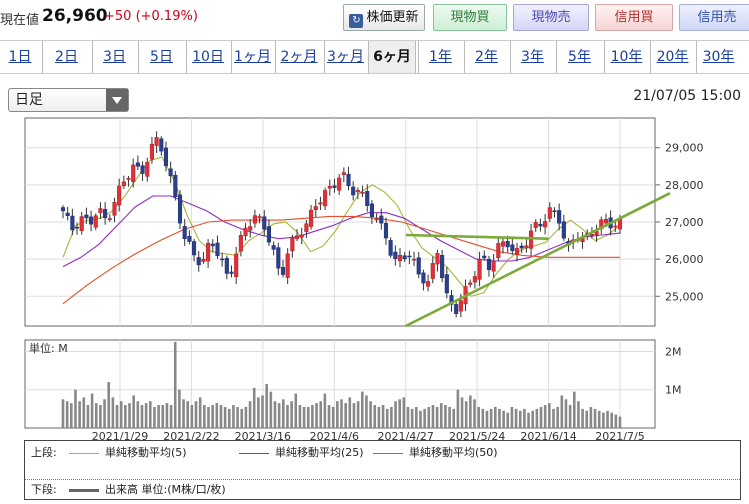 The image size is (749, 504). I want to click on trendline-resistance, so click(477, 237).